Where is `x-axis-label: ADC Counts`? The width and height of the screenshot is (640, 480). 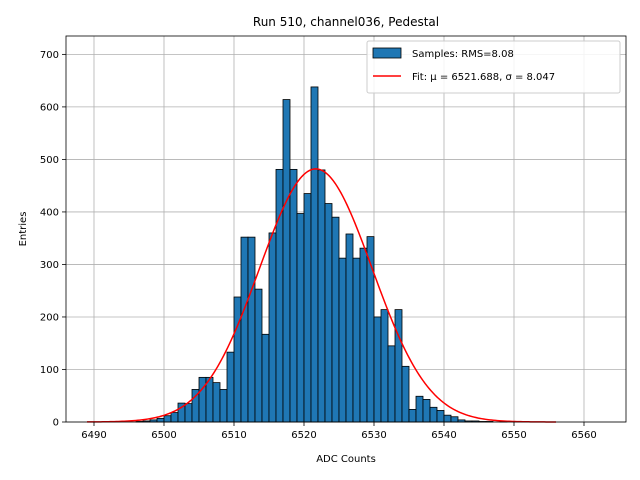
x-axis-label: ADC Counts is located at coordinates (346, 459).